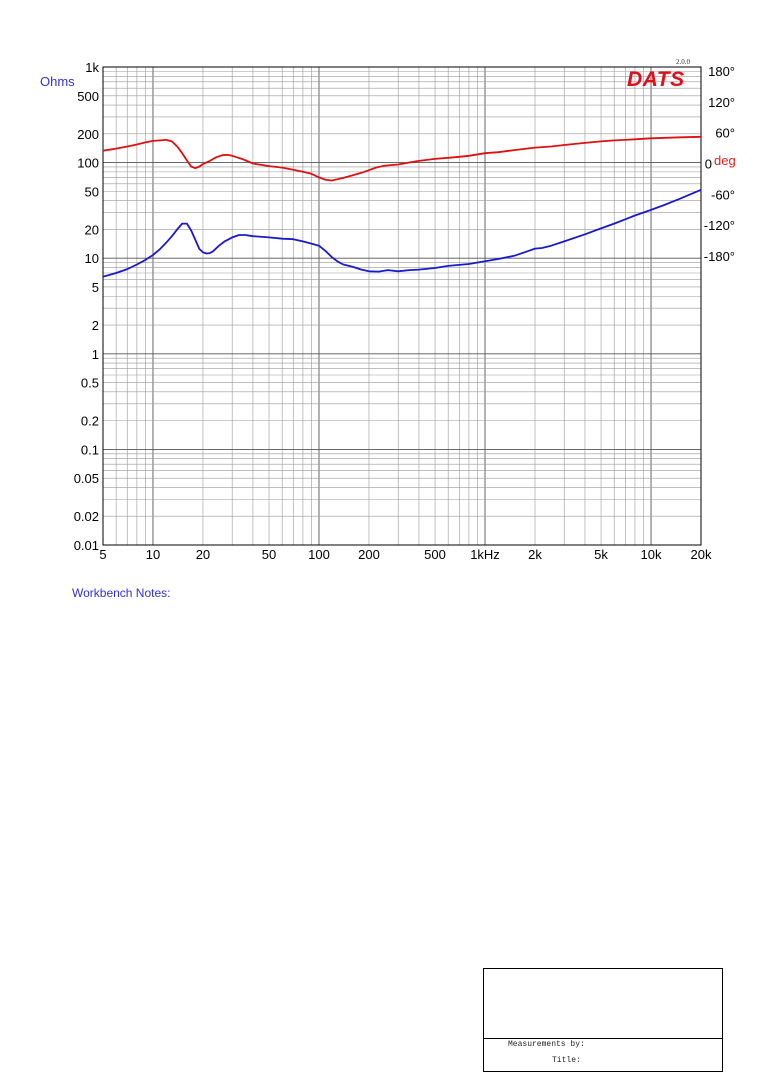 The width and height of the screenshot is (764, 1080). Describe the element at coordinates (546, 1044) in the screenshot. I see `measurements-by-label: Measurements by:` at that location.